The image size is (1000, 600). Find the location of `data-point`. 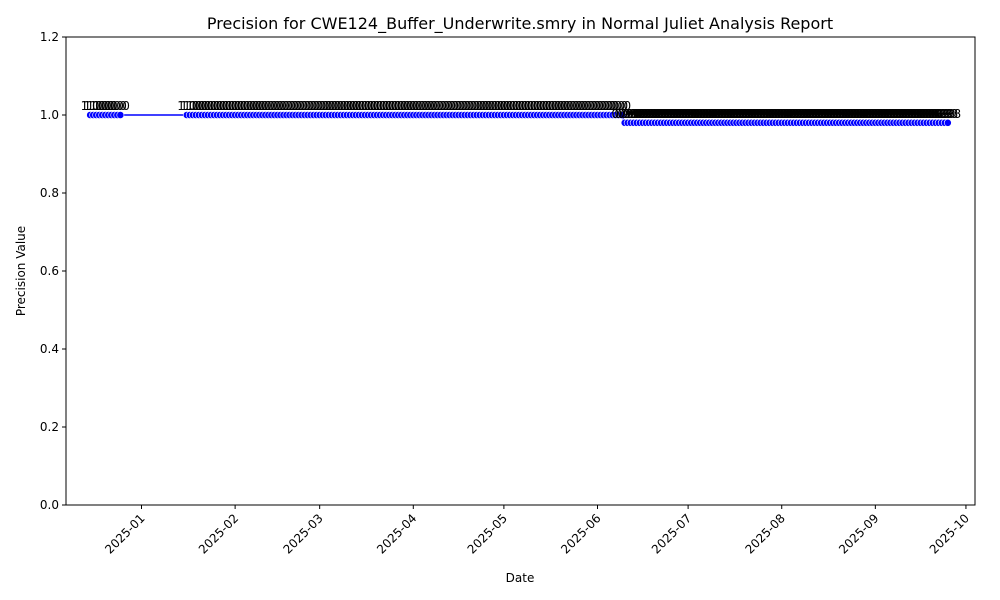

data-point is located at coordinates (621, 115).